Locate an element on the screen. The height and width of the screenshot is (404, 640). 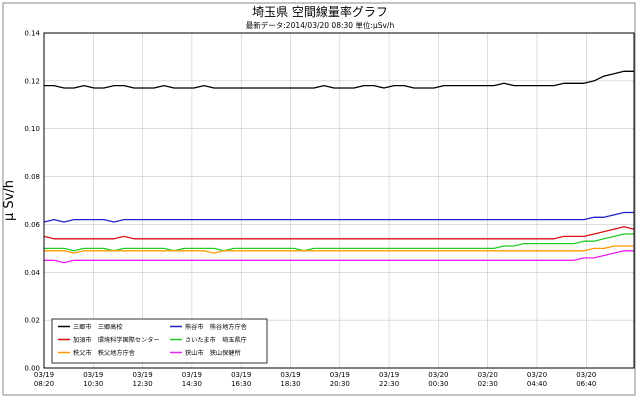
legend-box is located at coordinates (159, 341).